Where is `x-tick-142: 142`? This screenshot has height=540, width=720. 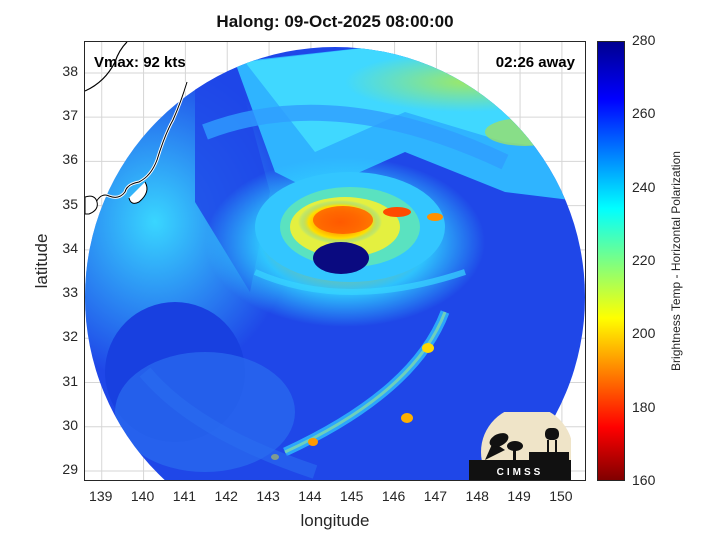
x-tick-142: 142 is located at coordinates (226, 496).